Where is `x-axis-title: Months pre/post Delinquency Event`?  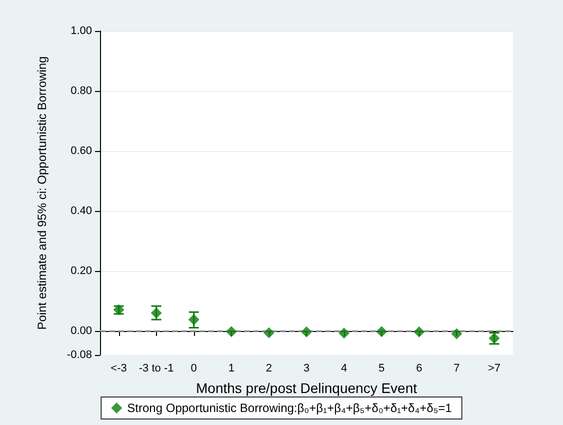
x-axis-title: Months pre/post Delinquency Event is located at coordinates (307, 388).